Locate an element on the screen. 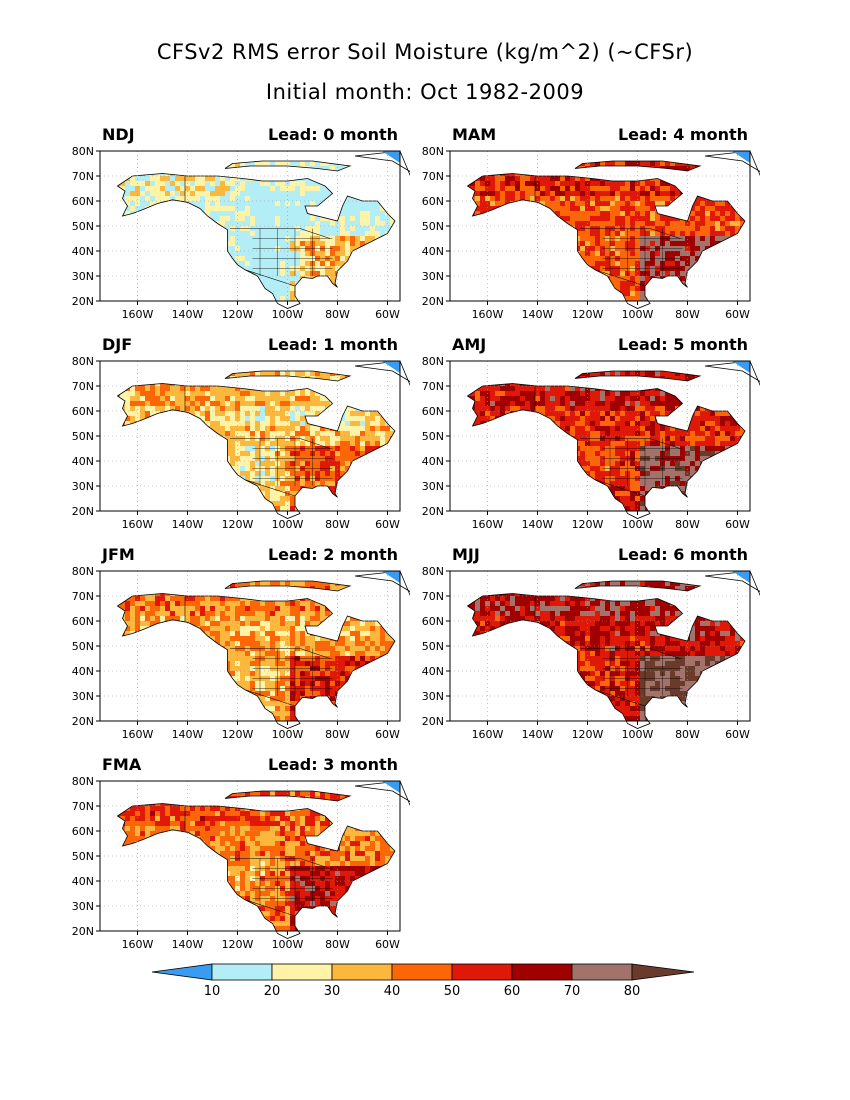 The height and width of the screenshot is (1100, 850). lead-label: Lead: 4 month is located at coordinates (682, 134).